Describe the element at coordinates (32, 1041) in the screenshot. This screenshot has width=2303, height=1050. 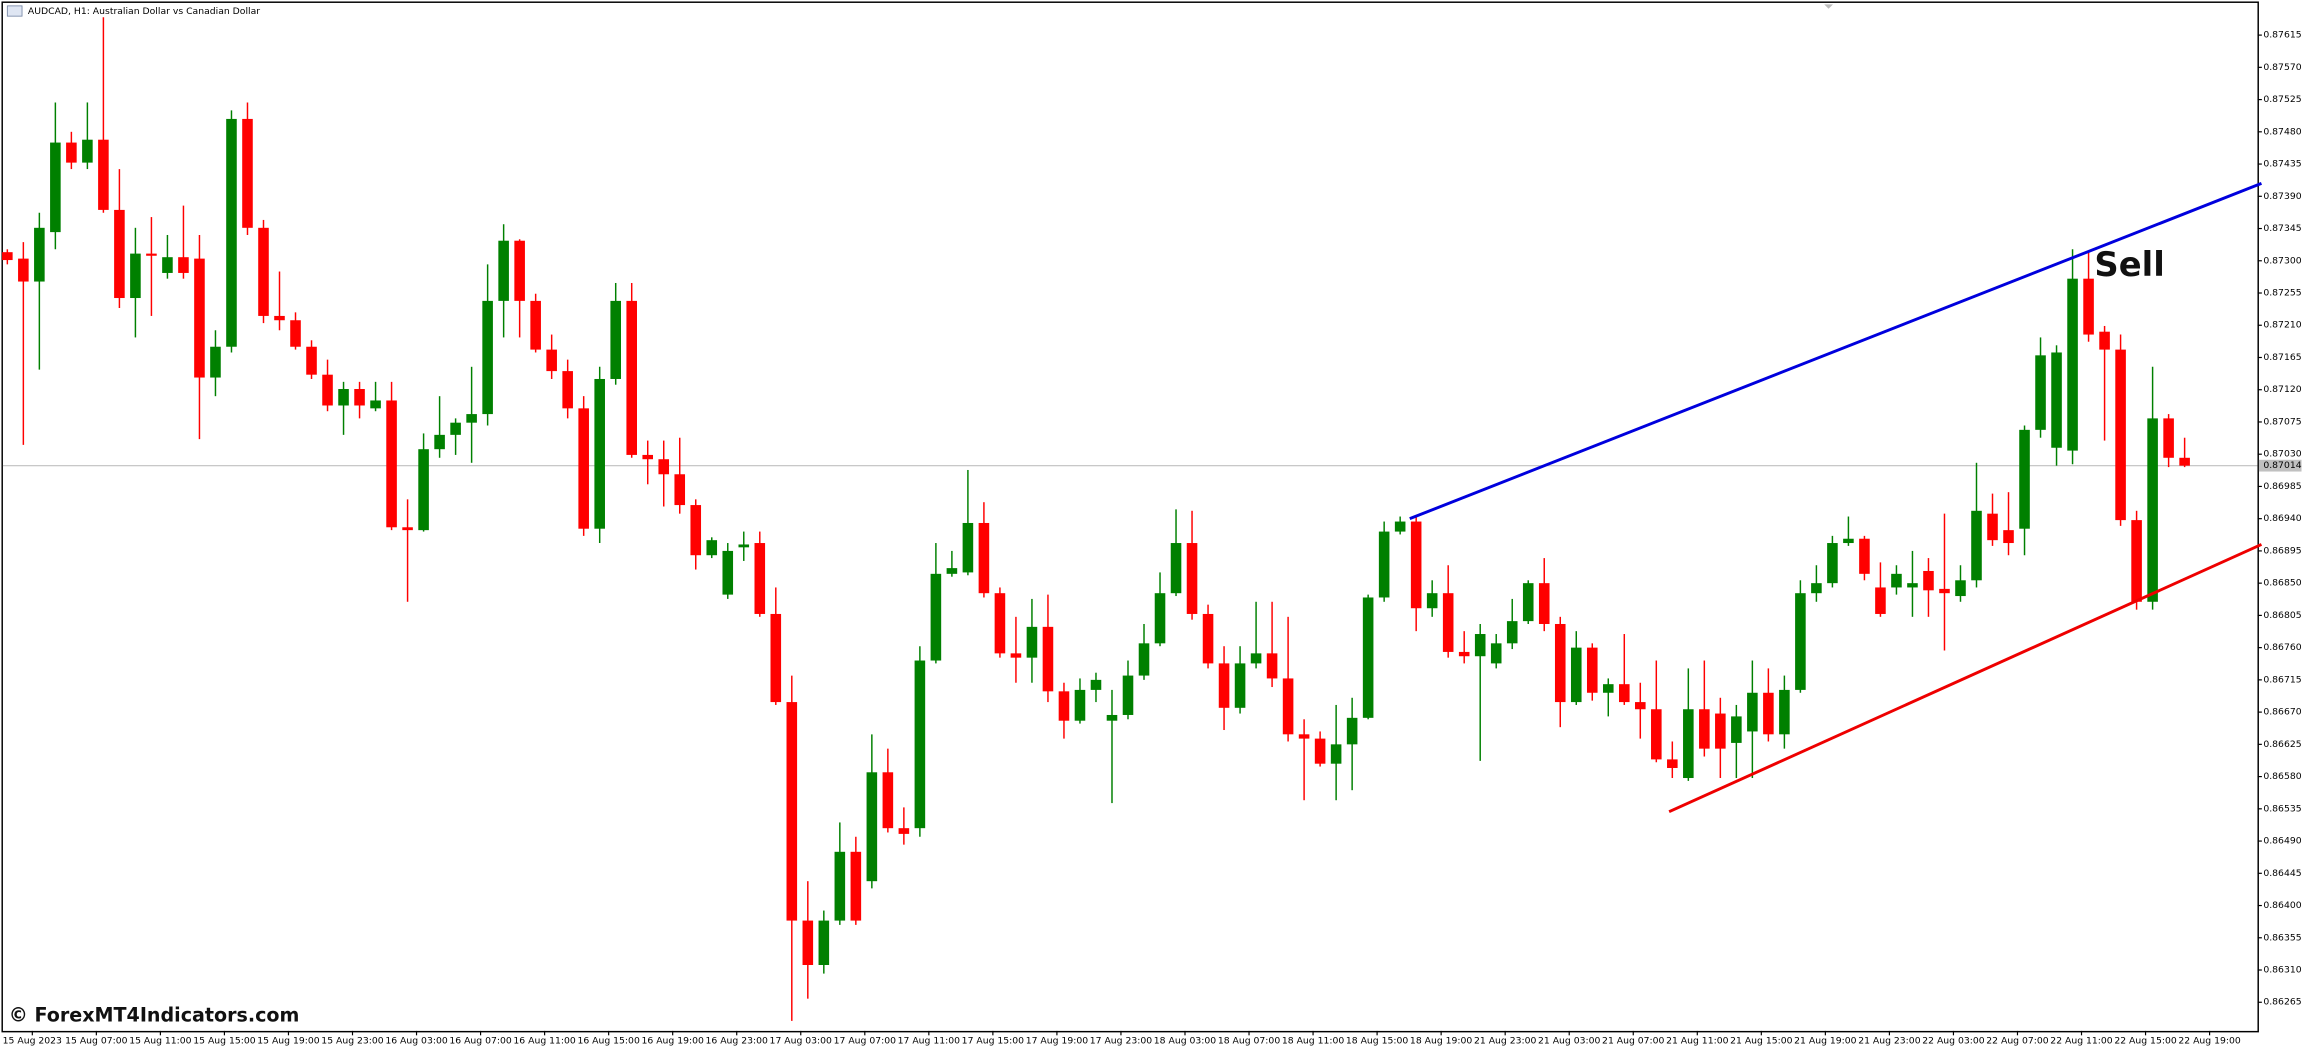
I see `x-tick-label: 15 Aug 2023` at that location.